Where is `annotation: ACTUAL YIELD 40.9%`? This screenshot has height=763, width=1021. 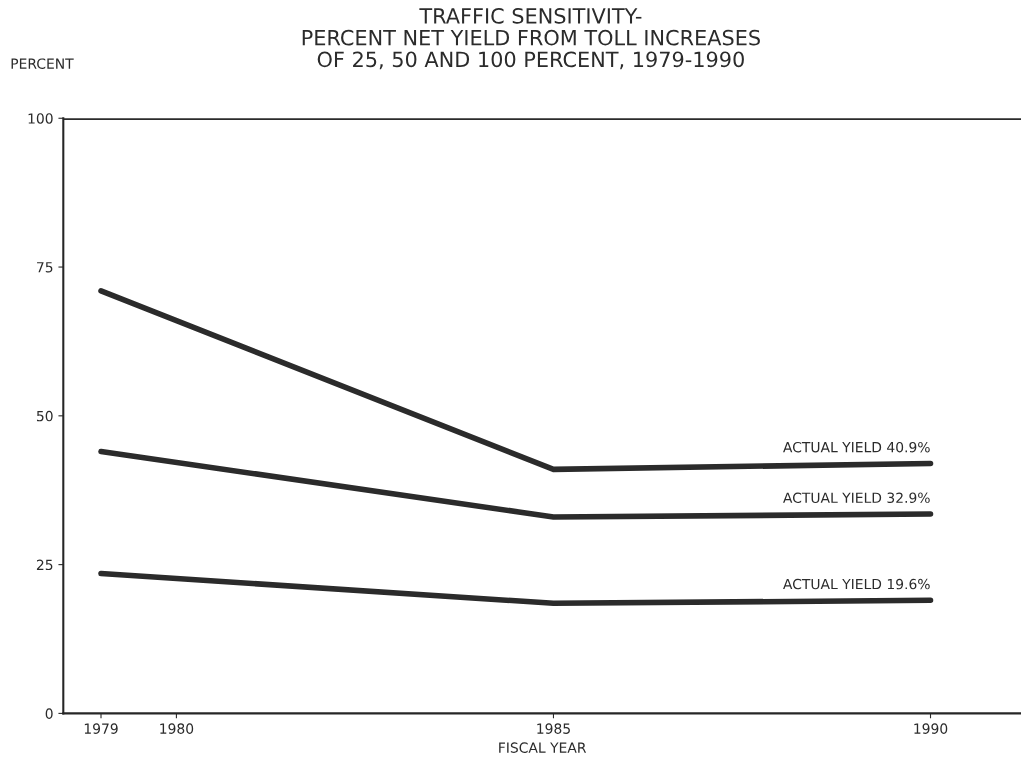
annotation: ACTUAL YIELD 40.9% is located at coordinates (856, 447).